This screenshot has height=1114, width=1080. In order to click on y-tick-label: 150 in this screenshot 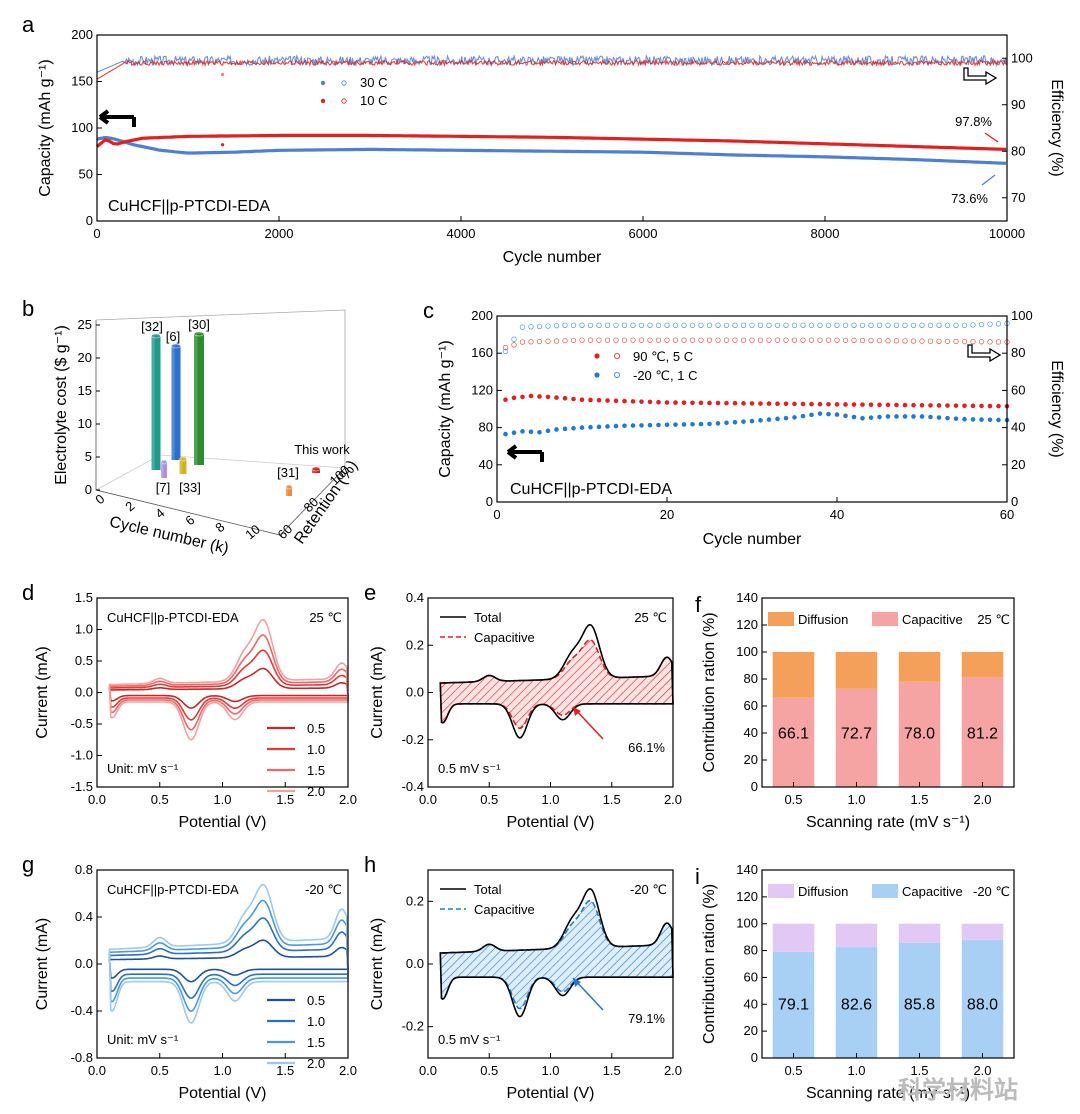, I will do `click(82, 81)`.